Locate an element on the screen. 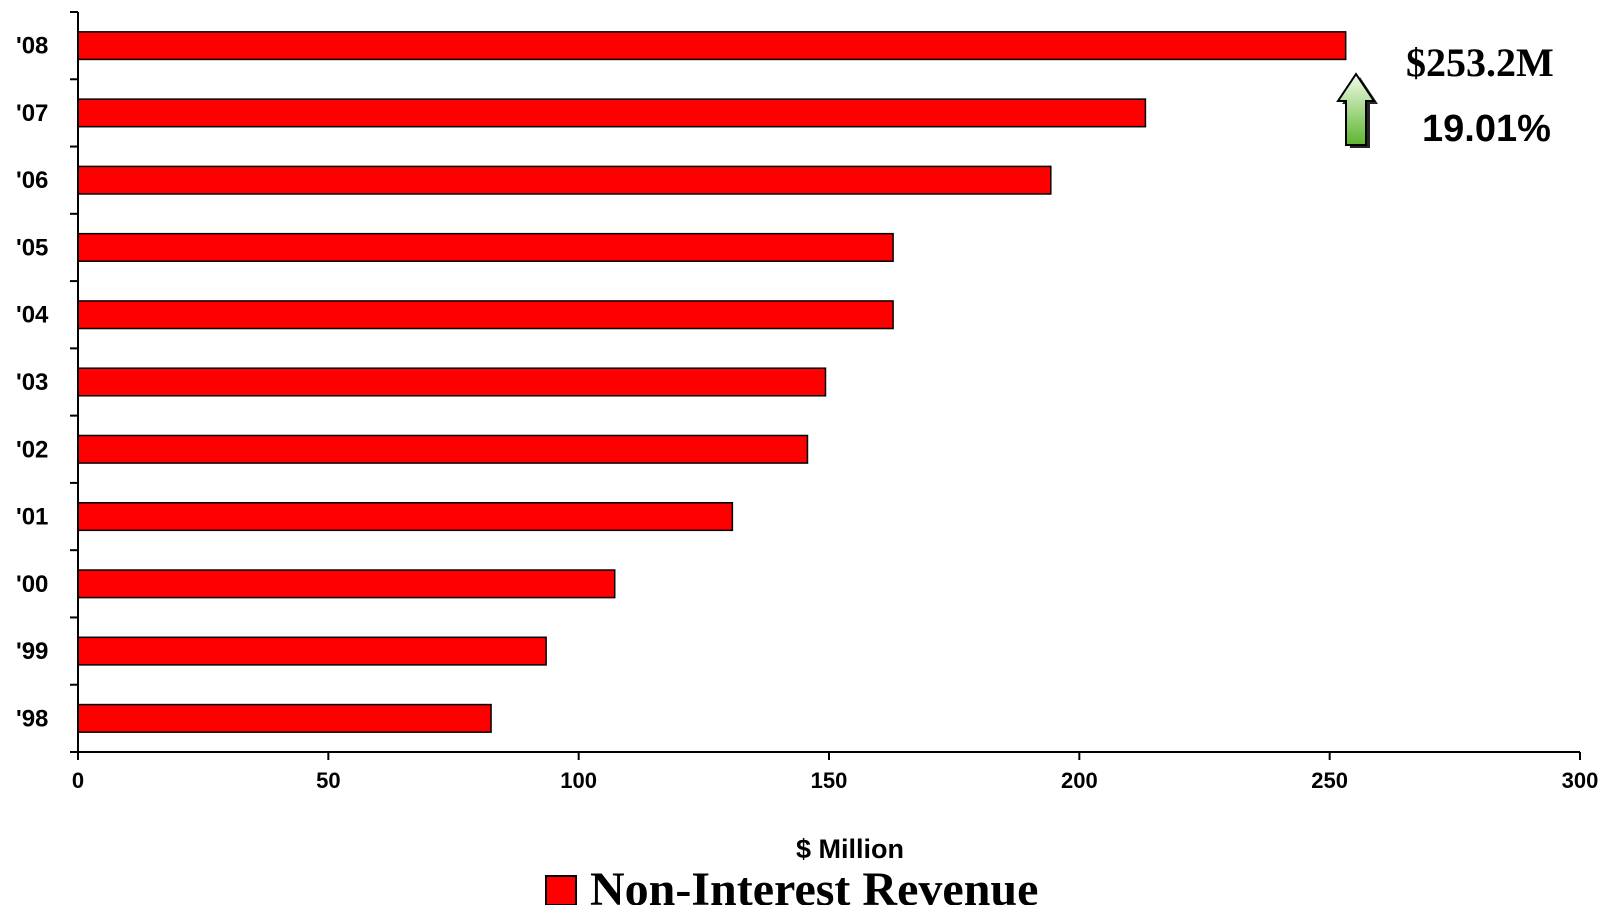 This screenshot has height=905, width=1609. x-tick-label: 200 is located at coordinates (1079, 780).